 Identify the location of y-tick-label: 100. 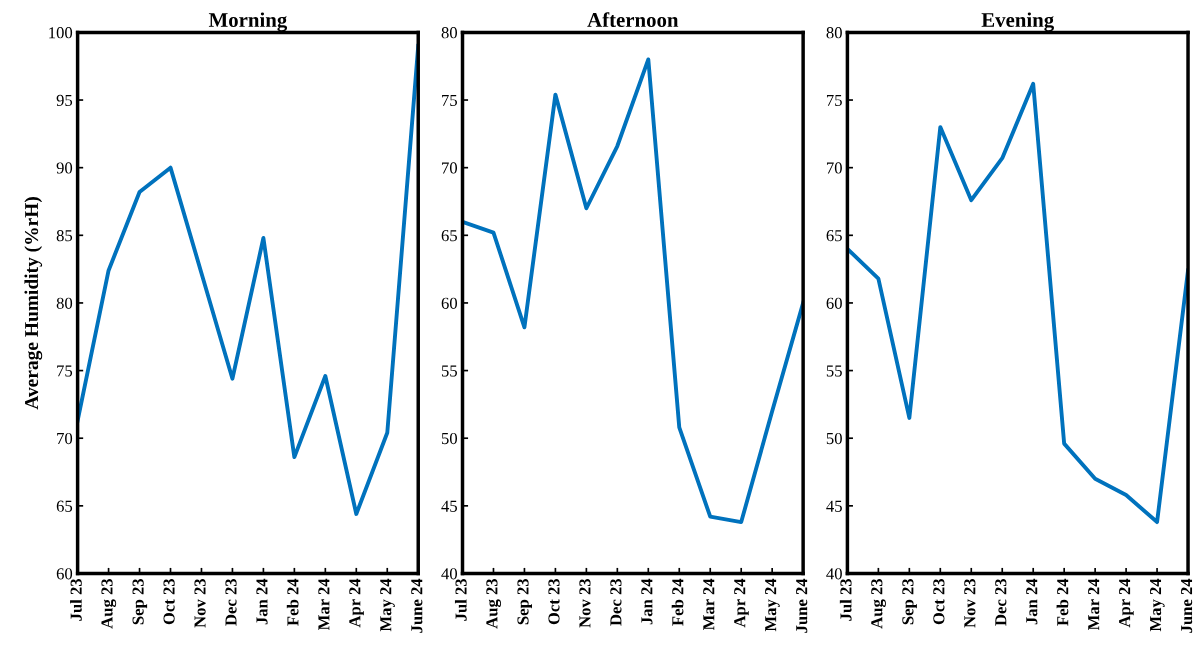
(61, 33).